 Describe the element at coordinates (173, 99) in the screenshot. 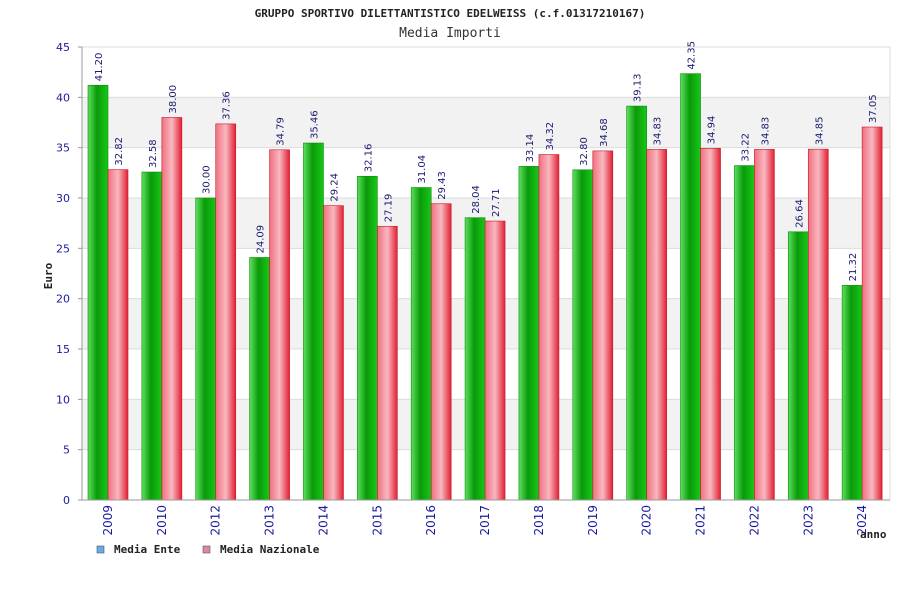

I see `bar-value-label: 38.00` at that location.